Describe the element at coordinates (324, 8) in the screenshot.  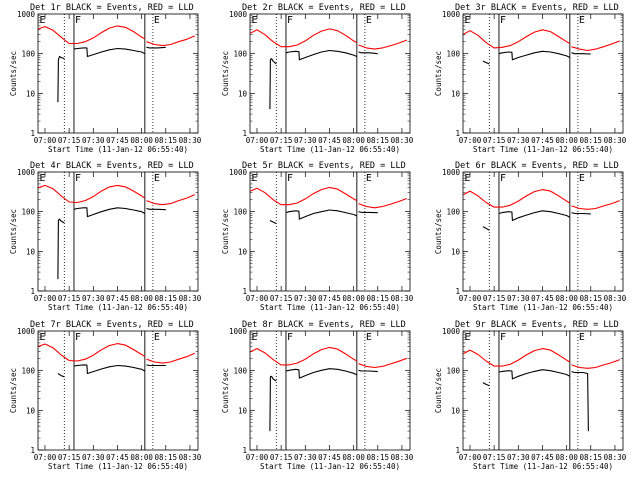
I see `panel-title: Det 2r BLACK = Events, RED = LLD` at that location.